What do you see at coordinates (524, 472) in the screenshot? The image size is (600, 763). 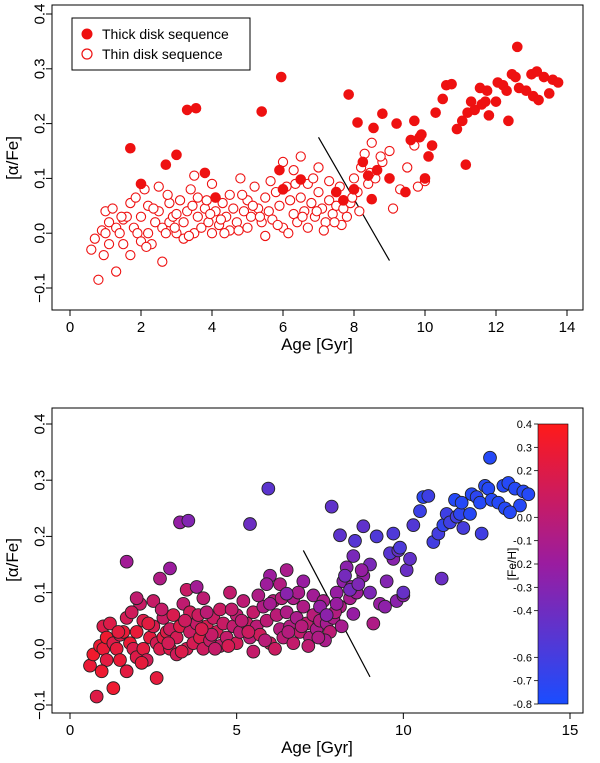 I see `colorbar-tick-label-2: 0.2` at bounding box center [524, 472].